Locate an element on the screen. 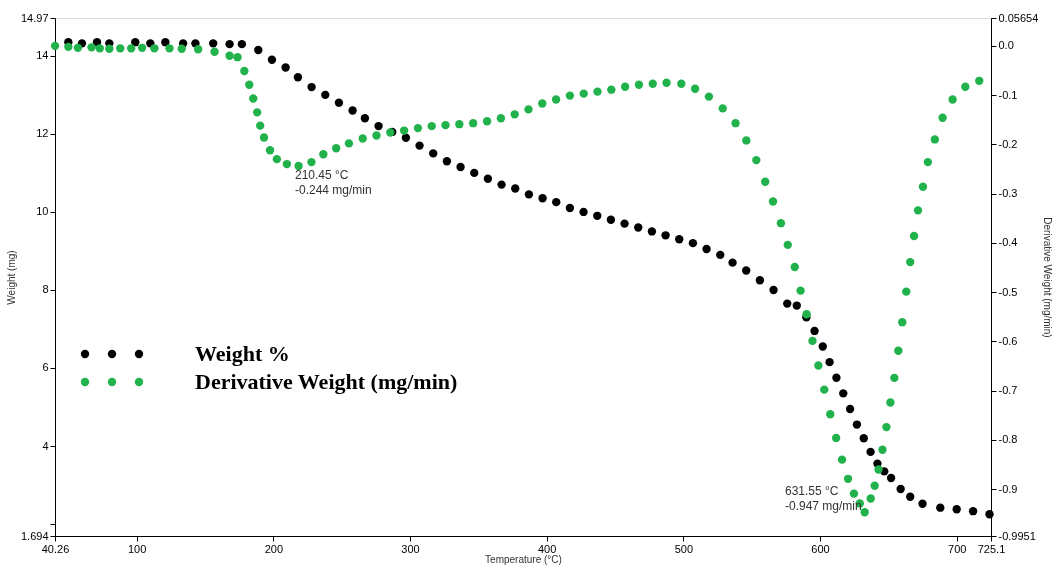 The height and width of the screenshot is (583, 1061). y-tick-label: 1.694 is located at coordinates (34, 535).